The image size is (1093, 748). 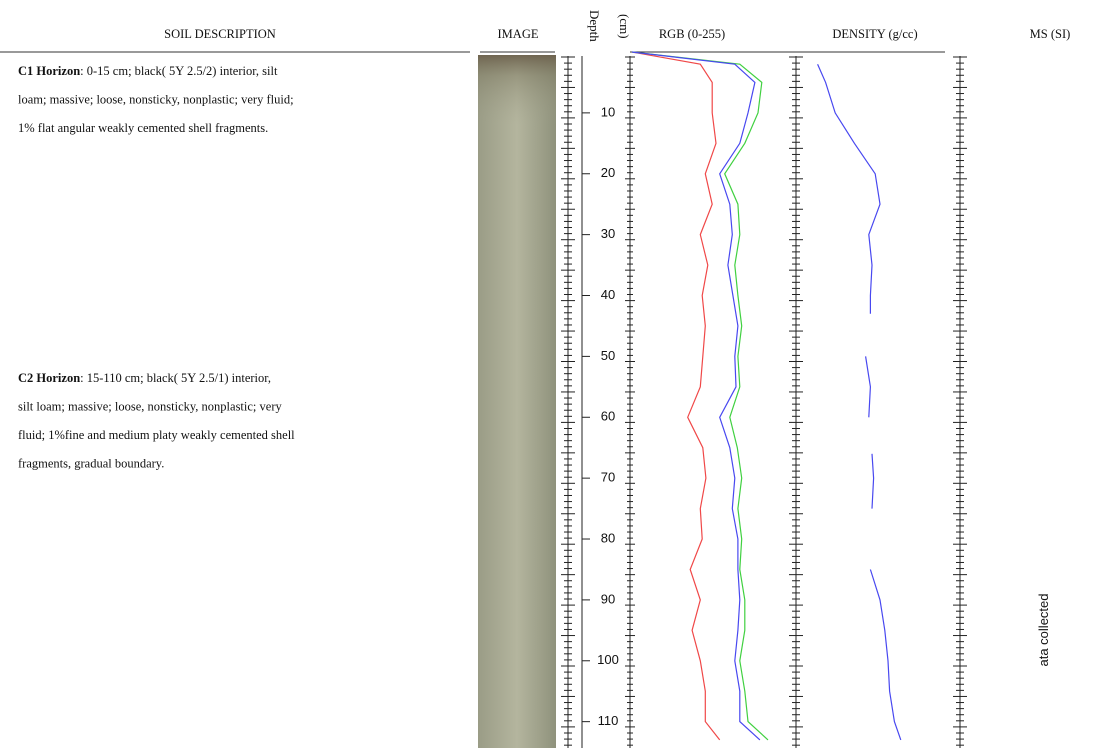 What do you see at coordinates (594, 26) in the screenshot?
I see `depth-label: Depth` at bounding box center [594, 26].